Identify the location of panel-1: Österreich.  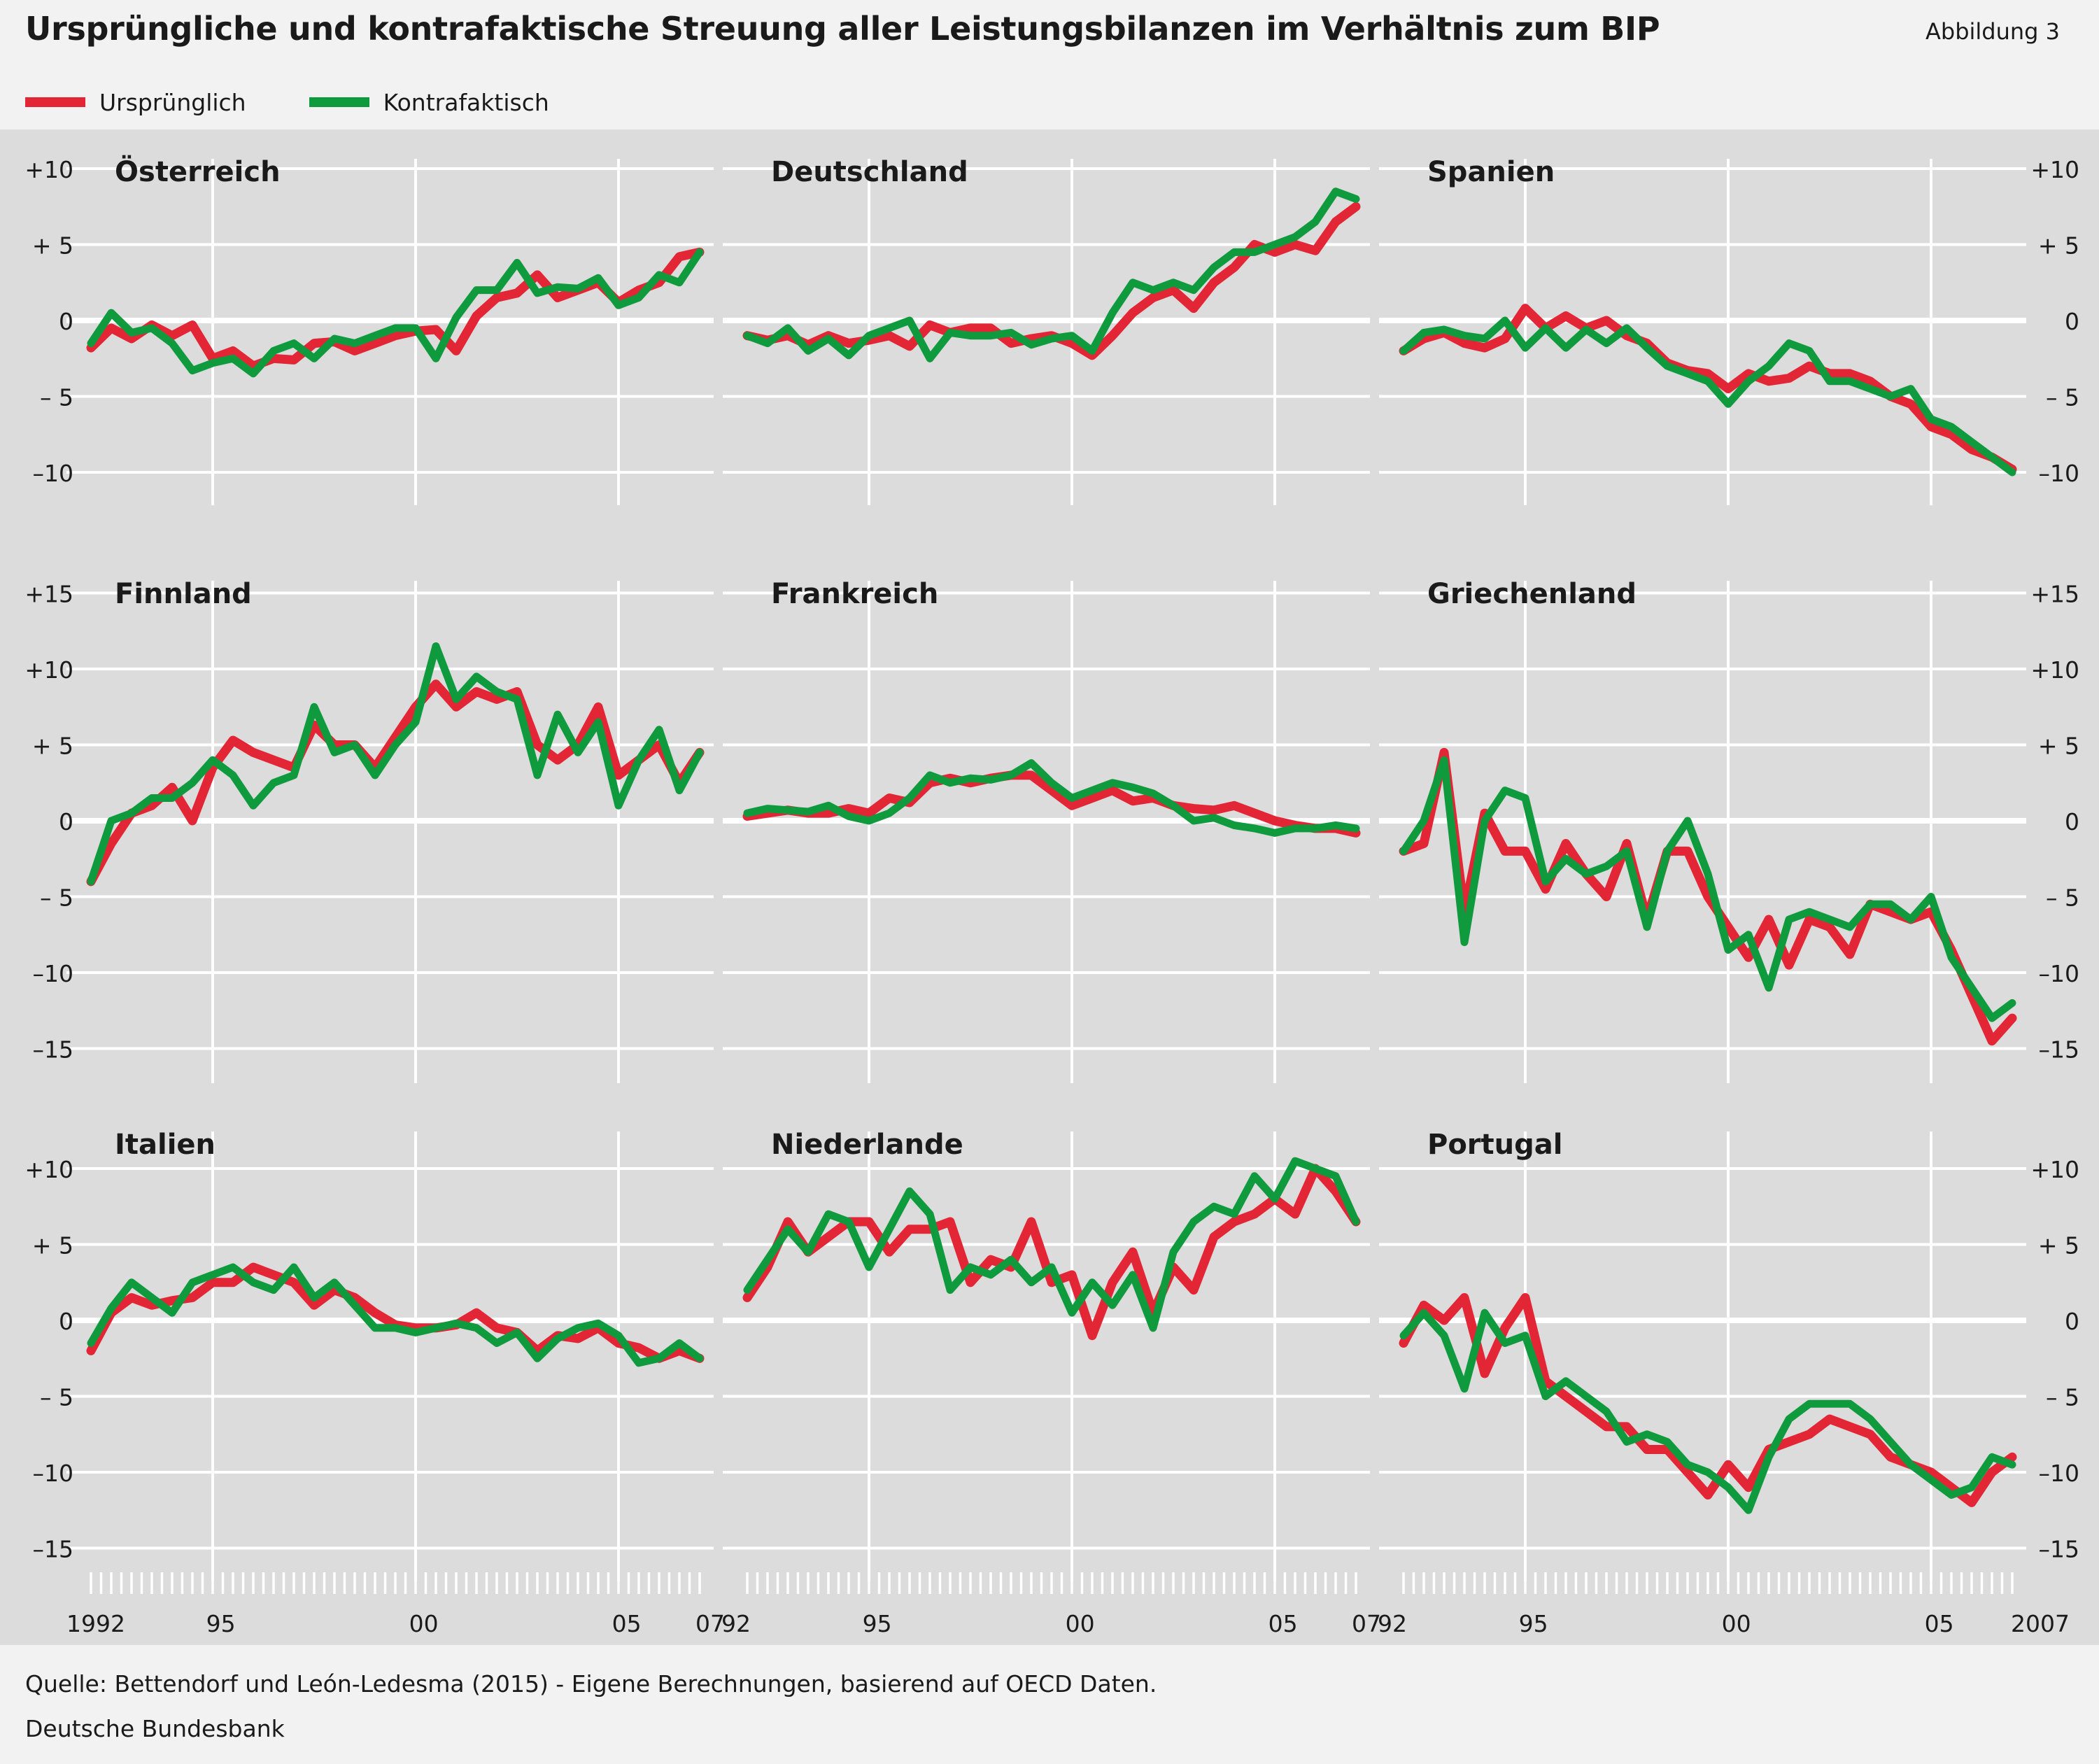
(395, 266).